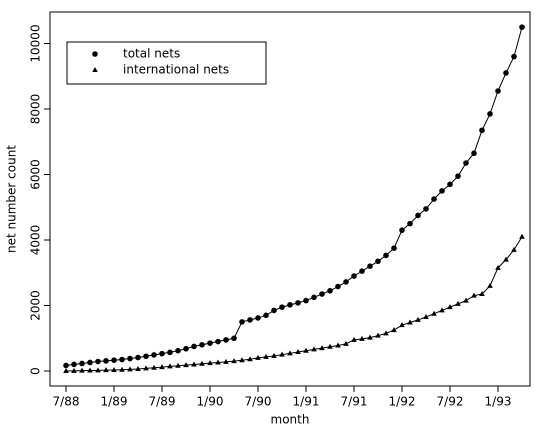 The width and height of the screenshot is (535, 428). What do you see at coordinates (36, 109) in the screenshot?
I see `y-tick-label: 8000` at bounding box center [36, 109].